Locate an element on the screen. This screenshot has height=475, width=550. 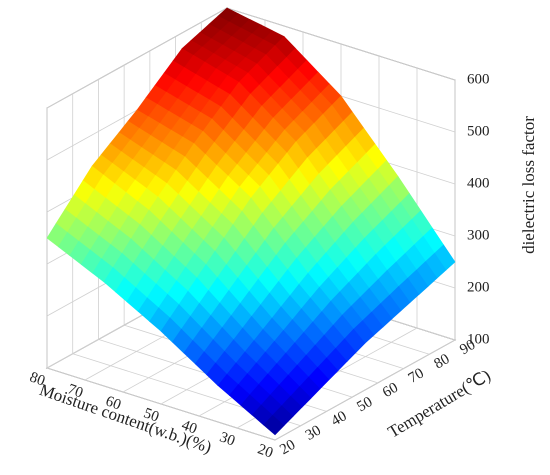
z-tick-label: 200 is located at coordinates (478, 287).